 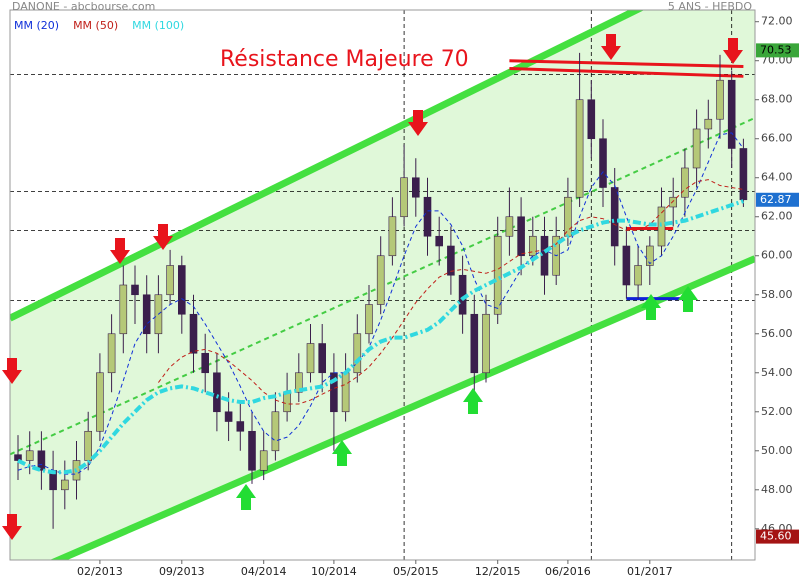 What do you see at coordinates (777, 294) in the screenshot?
I see `y-tick-label: 58.00` at bounding box center [777, 294].